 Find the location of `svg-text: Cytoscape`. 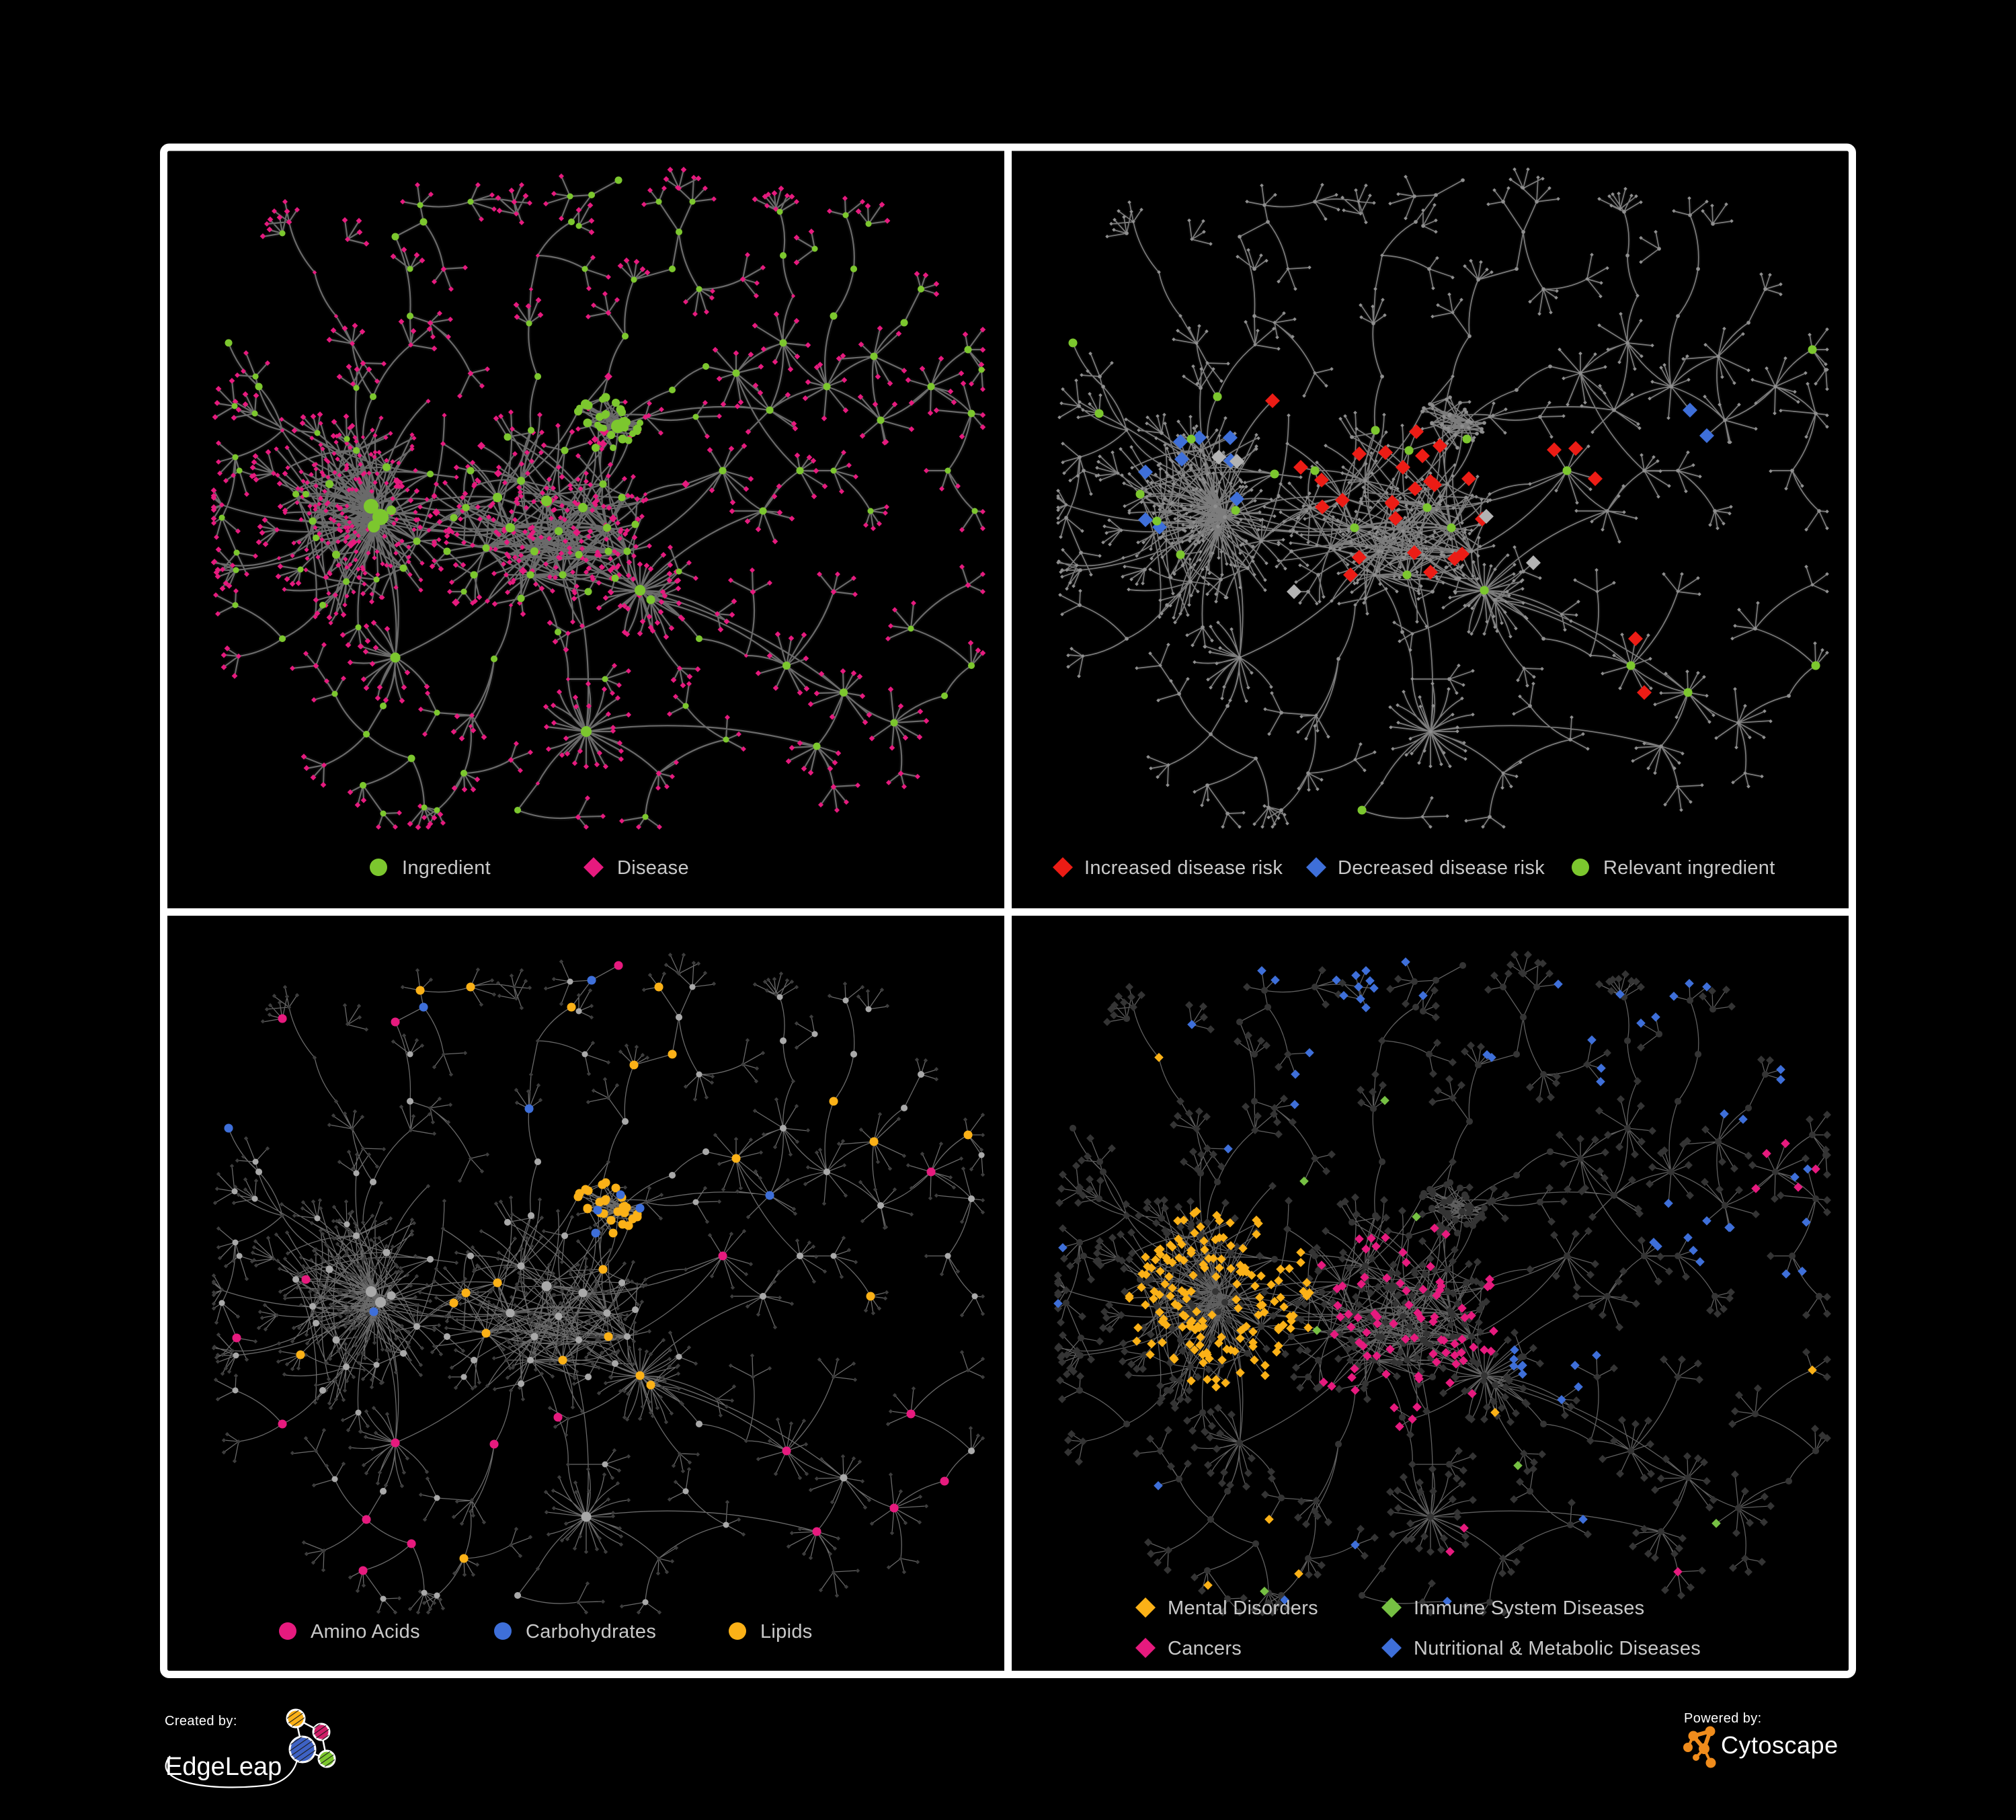

svg-text: Cytoscape is located at coordinates (1780, 1745).